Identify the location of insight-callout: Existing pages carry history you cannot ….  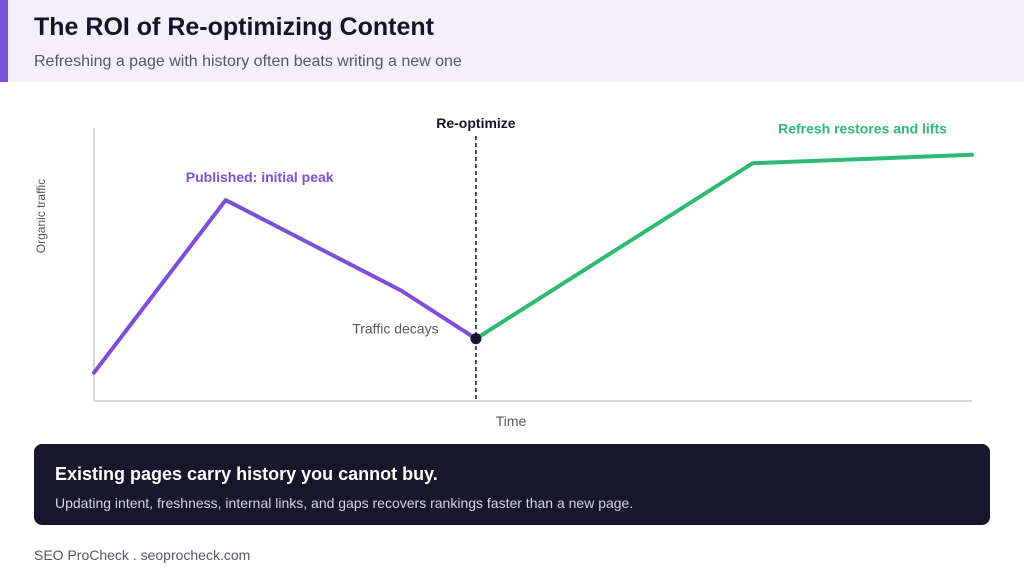
(512, 484).